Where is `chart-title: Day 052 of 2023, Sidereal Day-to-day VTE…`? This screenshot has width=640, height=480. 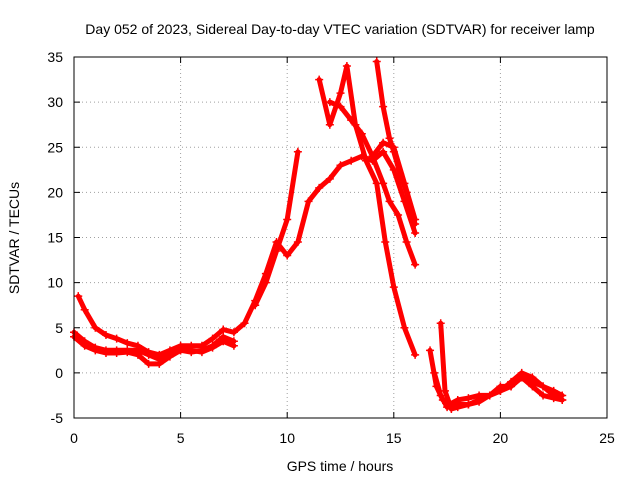 chart-title: Day 052 of 2023, Sidereal Day-to-day VTE… is located at coordinates (340, 29).